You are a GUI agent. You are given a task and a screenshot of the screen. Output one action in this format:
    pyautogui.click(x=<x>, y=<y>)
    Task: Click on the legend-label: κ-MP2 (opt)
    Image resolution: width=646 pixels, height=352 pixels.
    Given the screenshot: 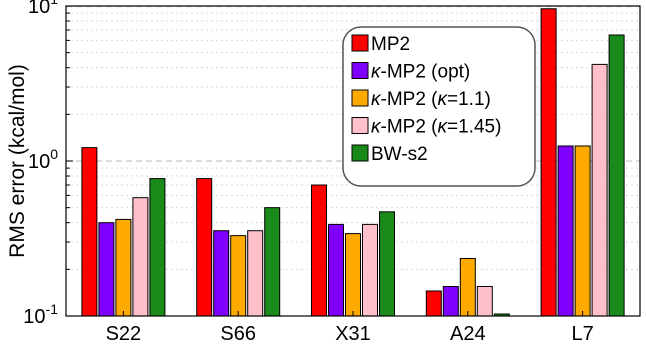 What is the action you would take?
    pyautogui.click(x=420, y=72)
    